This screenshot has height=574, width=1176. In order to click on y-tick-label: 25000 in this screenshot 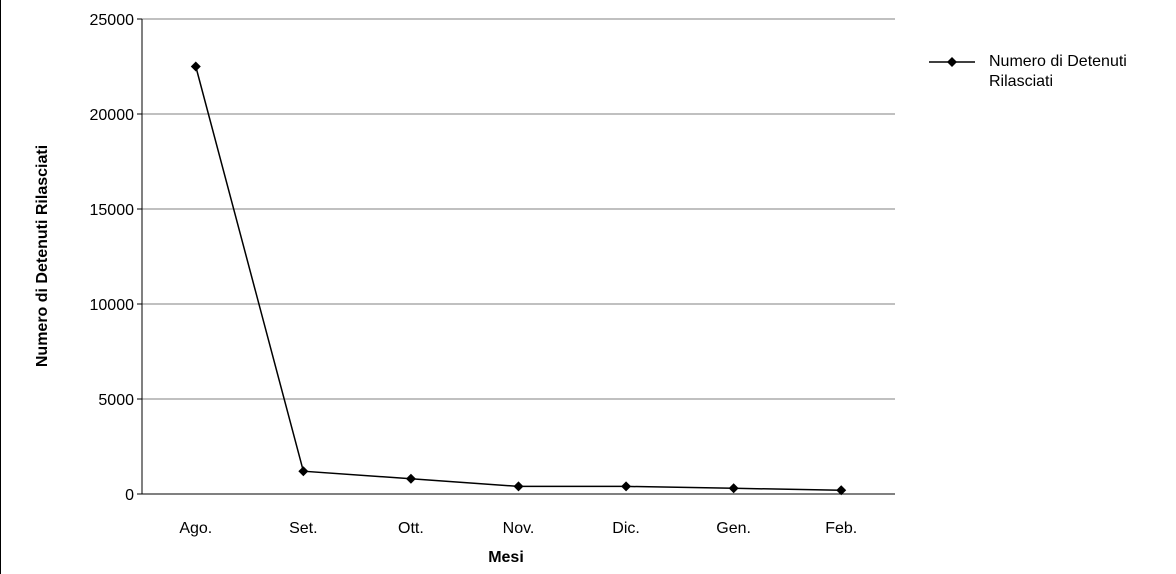, I will do `click(112, 20)`.